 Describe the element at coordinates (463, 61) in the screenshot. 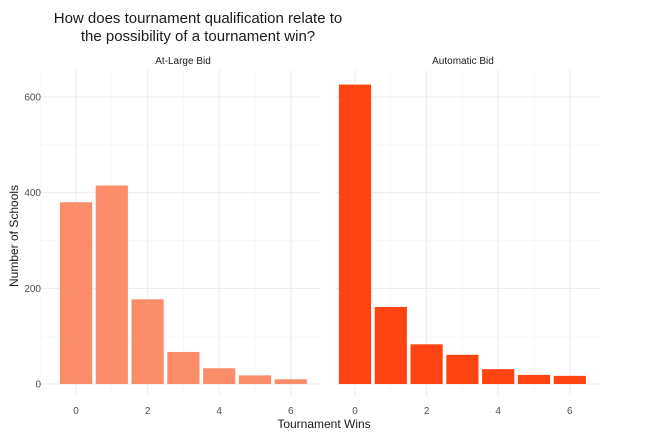

I see `facet-strip-label: Automatic Bid` at that location.